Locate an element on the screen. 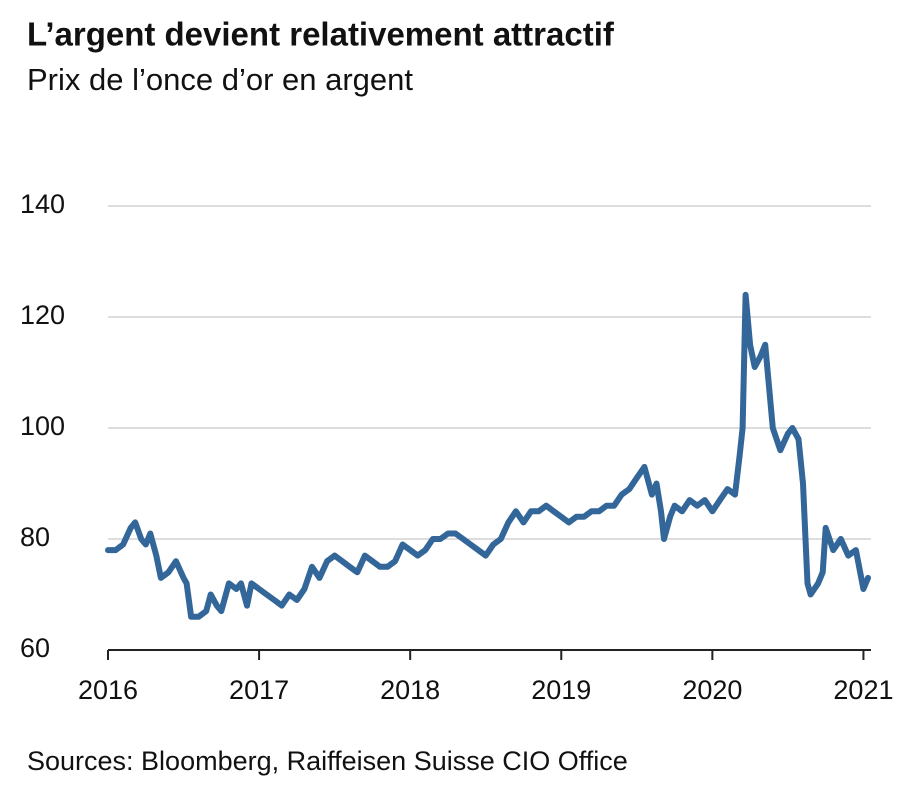  y-tick-label: 80 is located at coordinates (35, 537).